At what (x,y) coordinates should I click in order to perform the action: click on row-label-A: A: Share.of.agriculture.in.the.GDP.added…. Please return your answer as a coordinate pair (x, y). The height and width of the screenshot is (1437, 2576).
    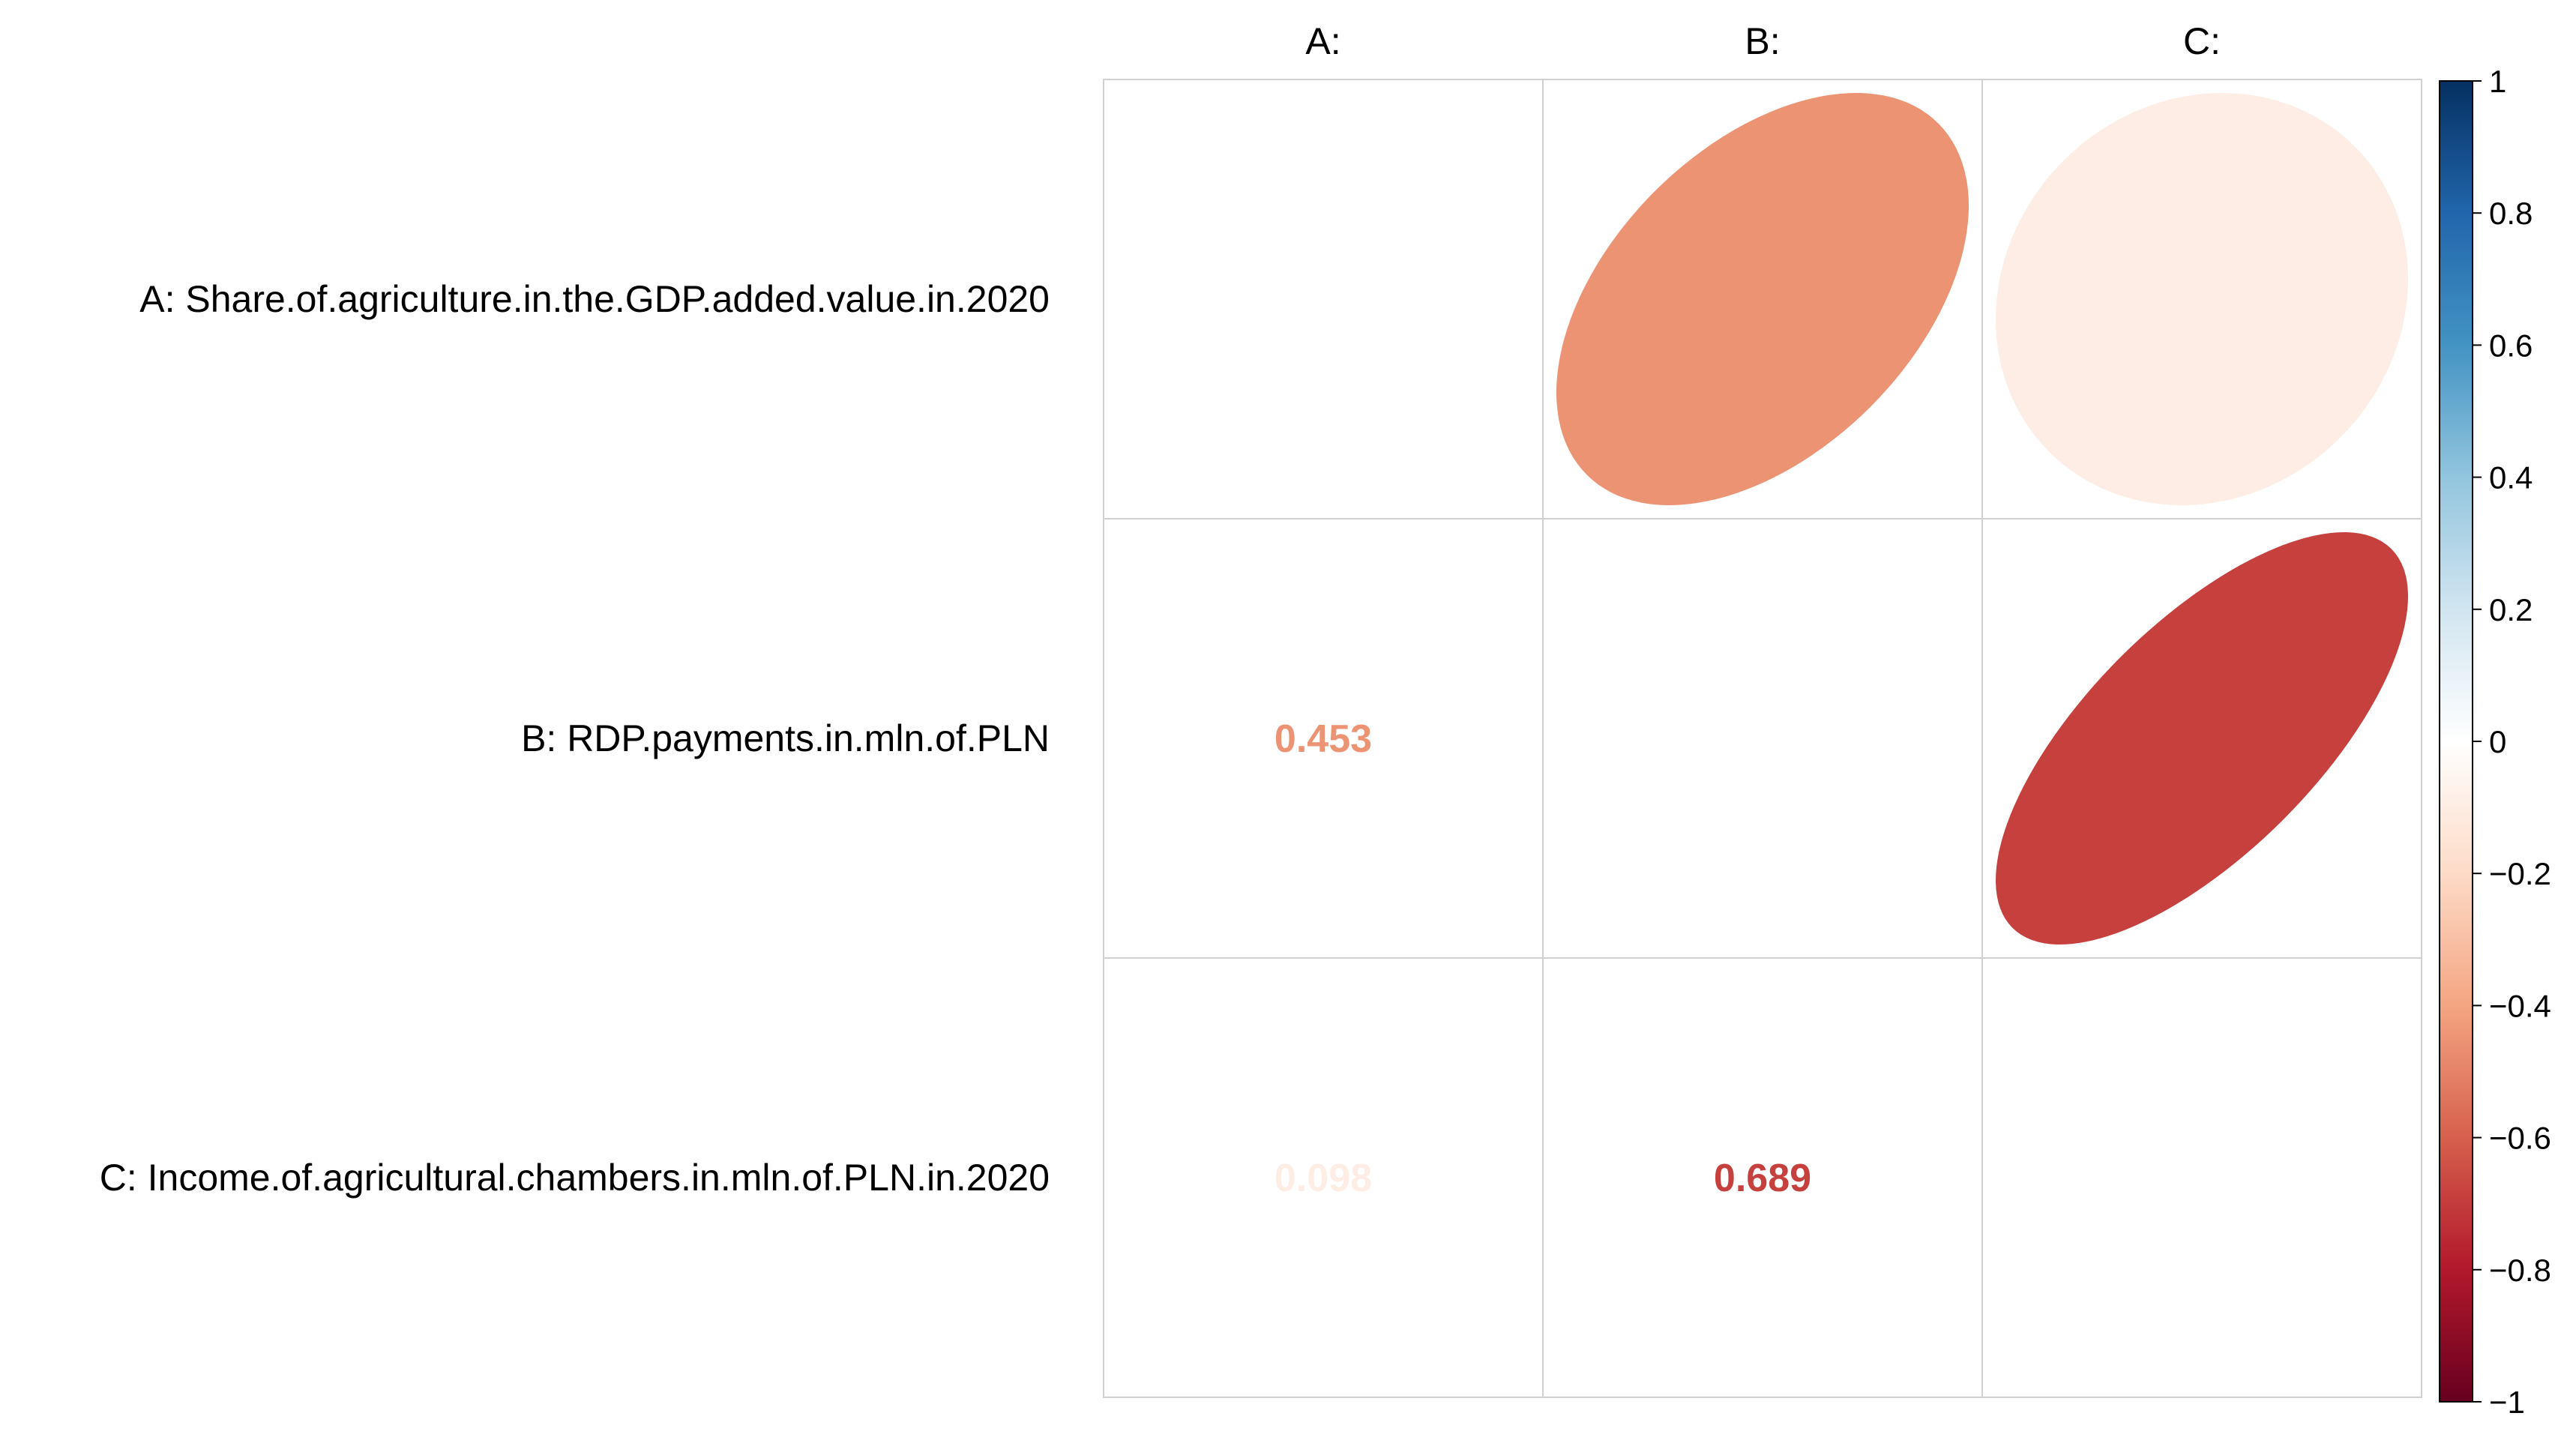
    Looking at the image, I should click on (595, 299).